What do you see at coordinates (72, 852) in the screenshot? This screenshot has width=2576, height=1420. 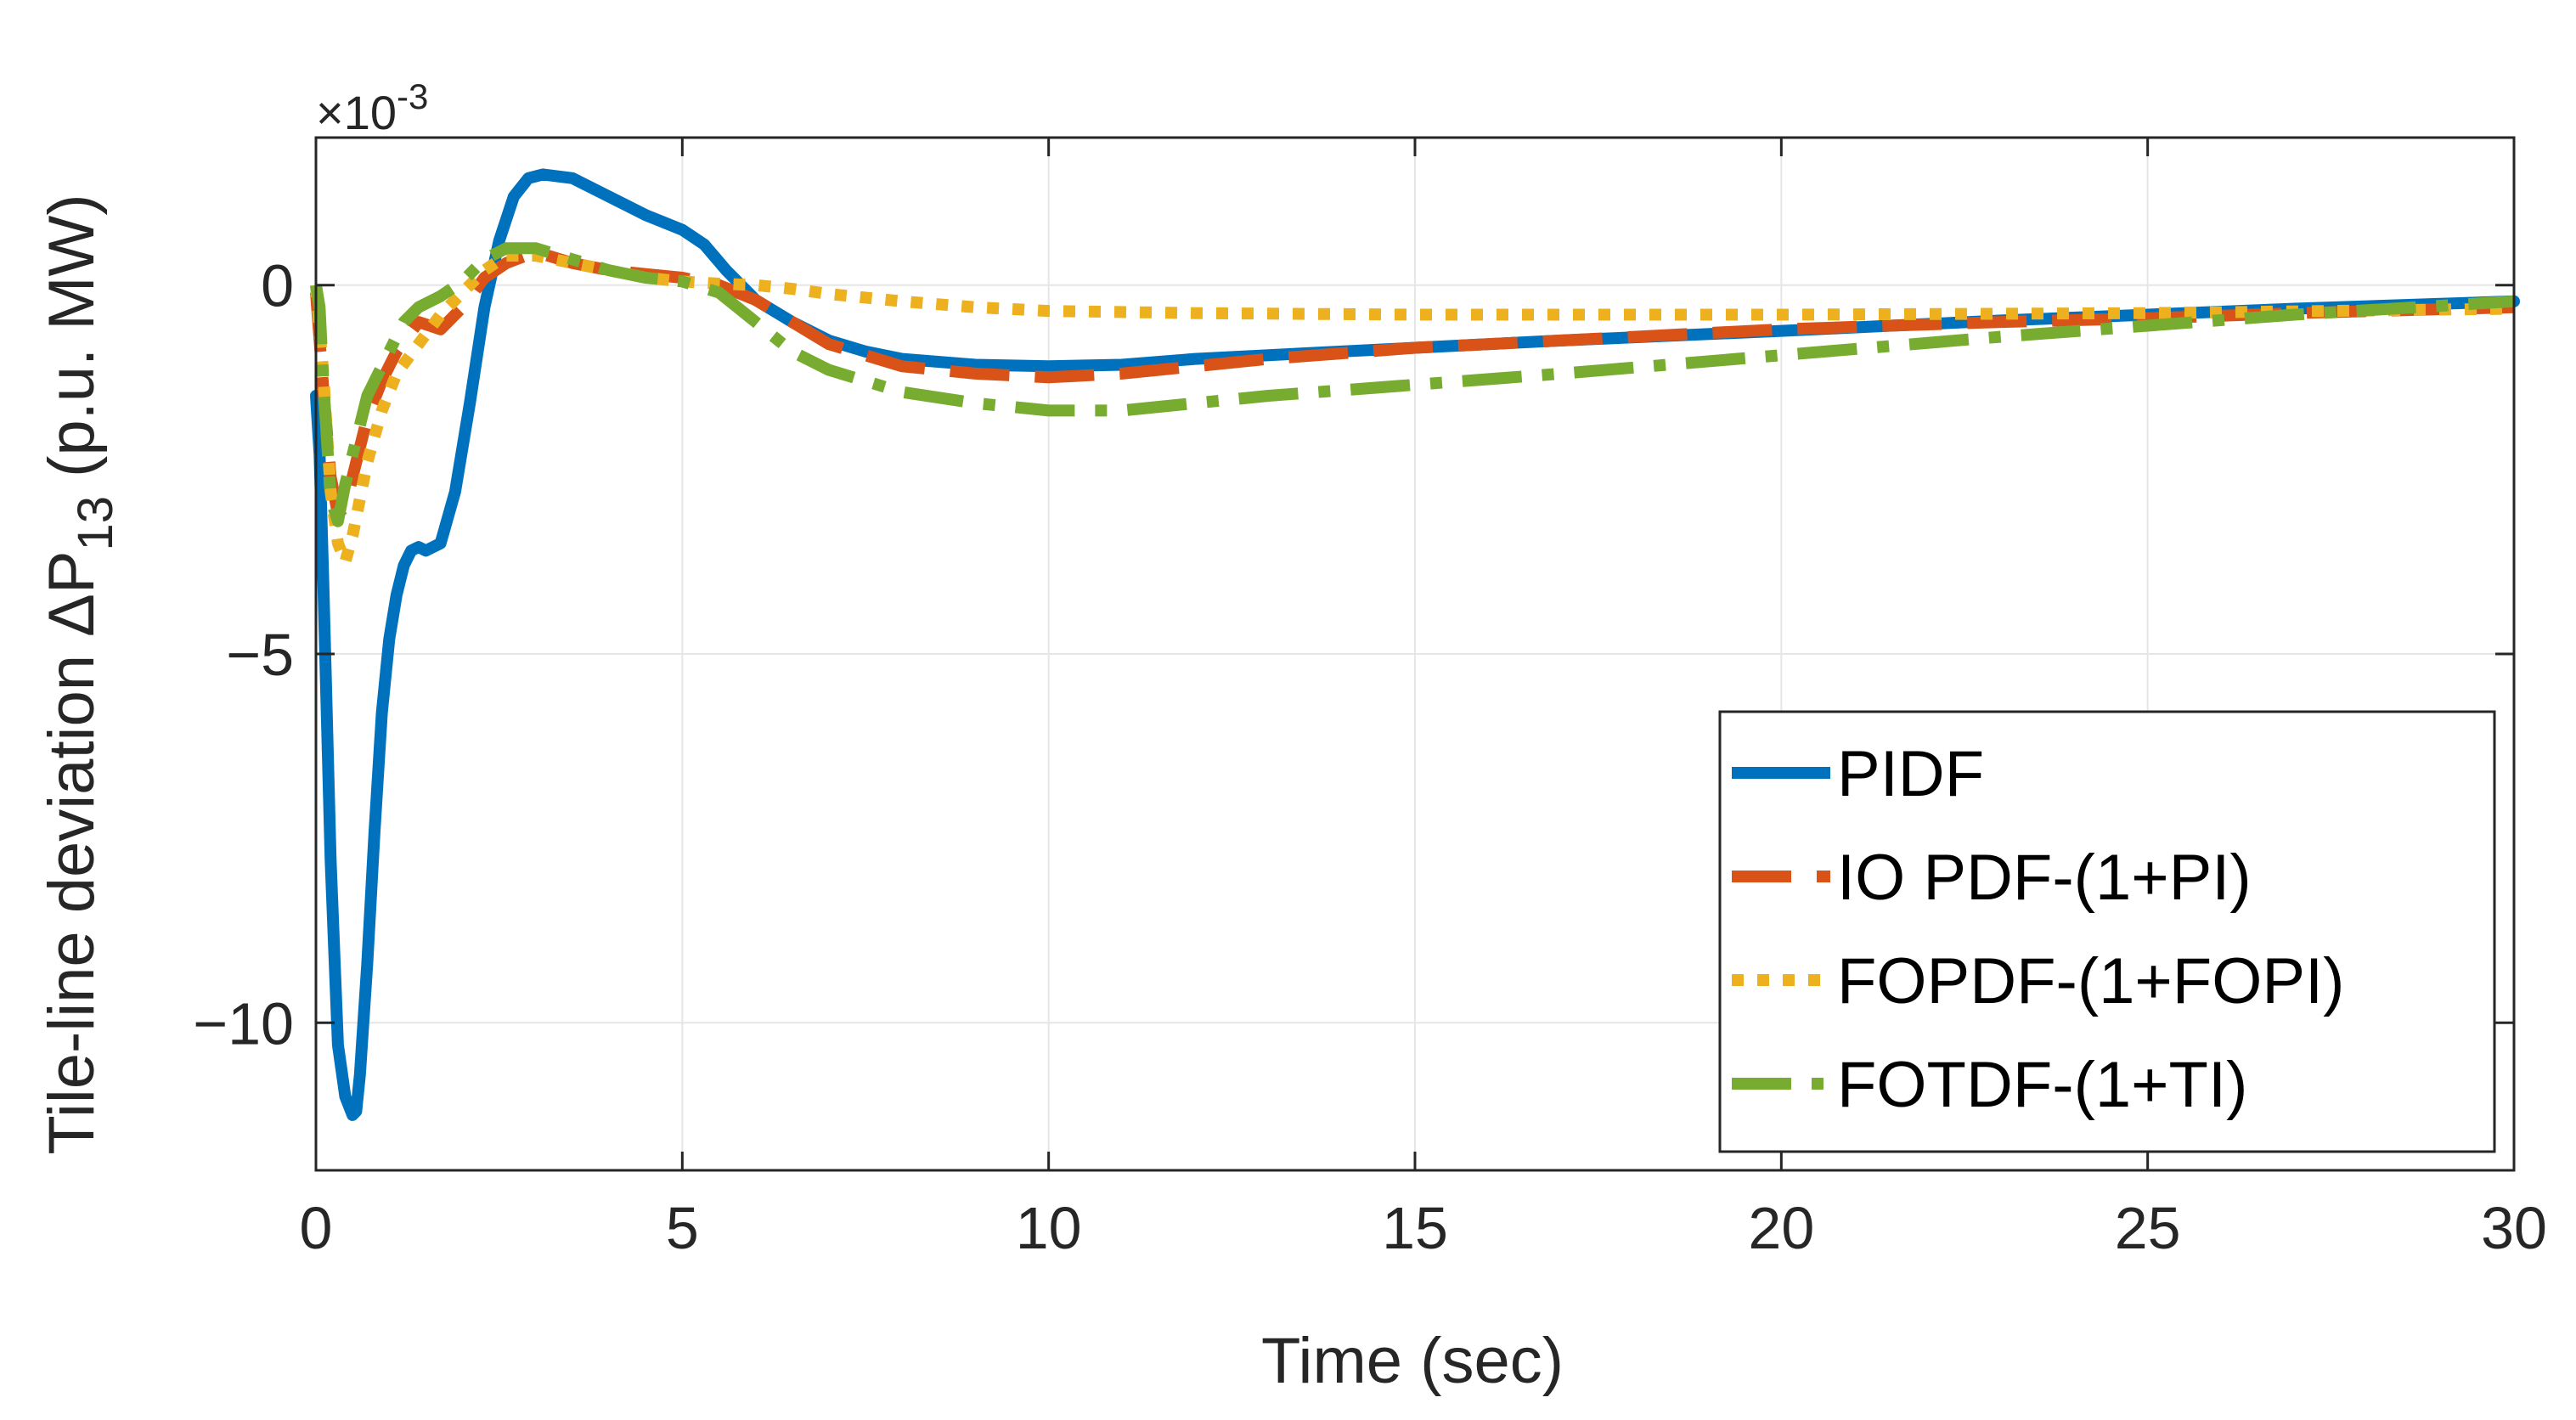 I see `y-axis-label-main: Tile-line deviation ΔP` at bounding box center [72, 852].